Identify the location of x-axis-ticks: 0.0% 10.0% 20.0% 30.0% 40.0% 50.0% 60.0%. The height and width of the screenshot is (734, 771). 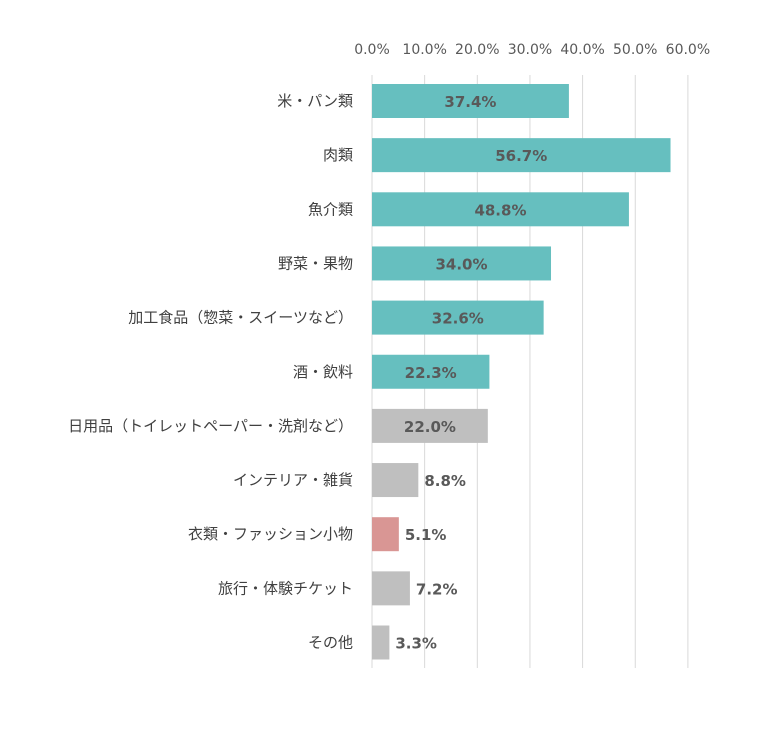
(532, 50).